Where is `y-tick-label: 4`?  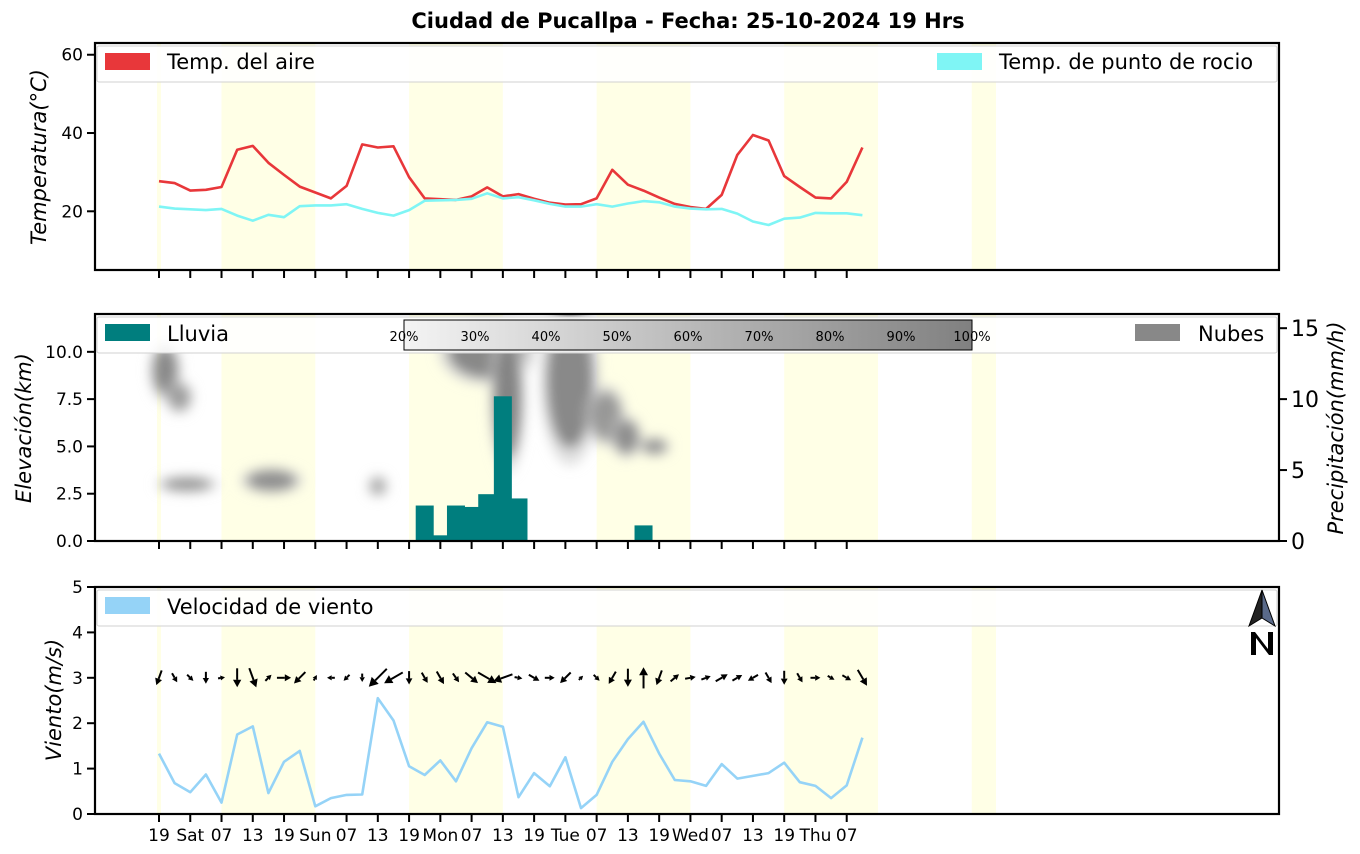
y-tick-label: 4 is located at coordinates (77, 633).